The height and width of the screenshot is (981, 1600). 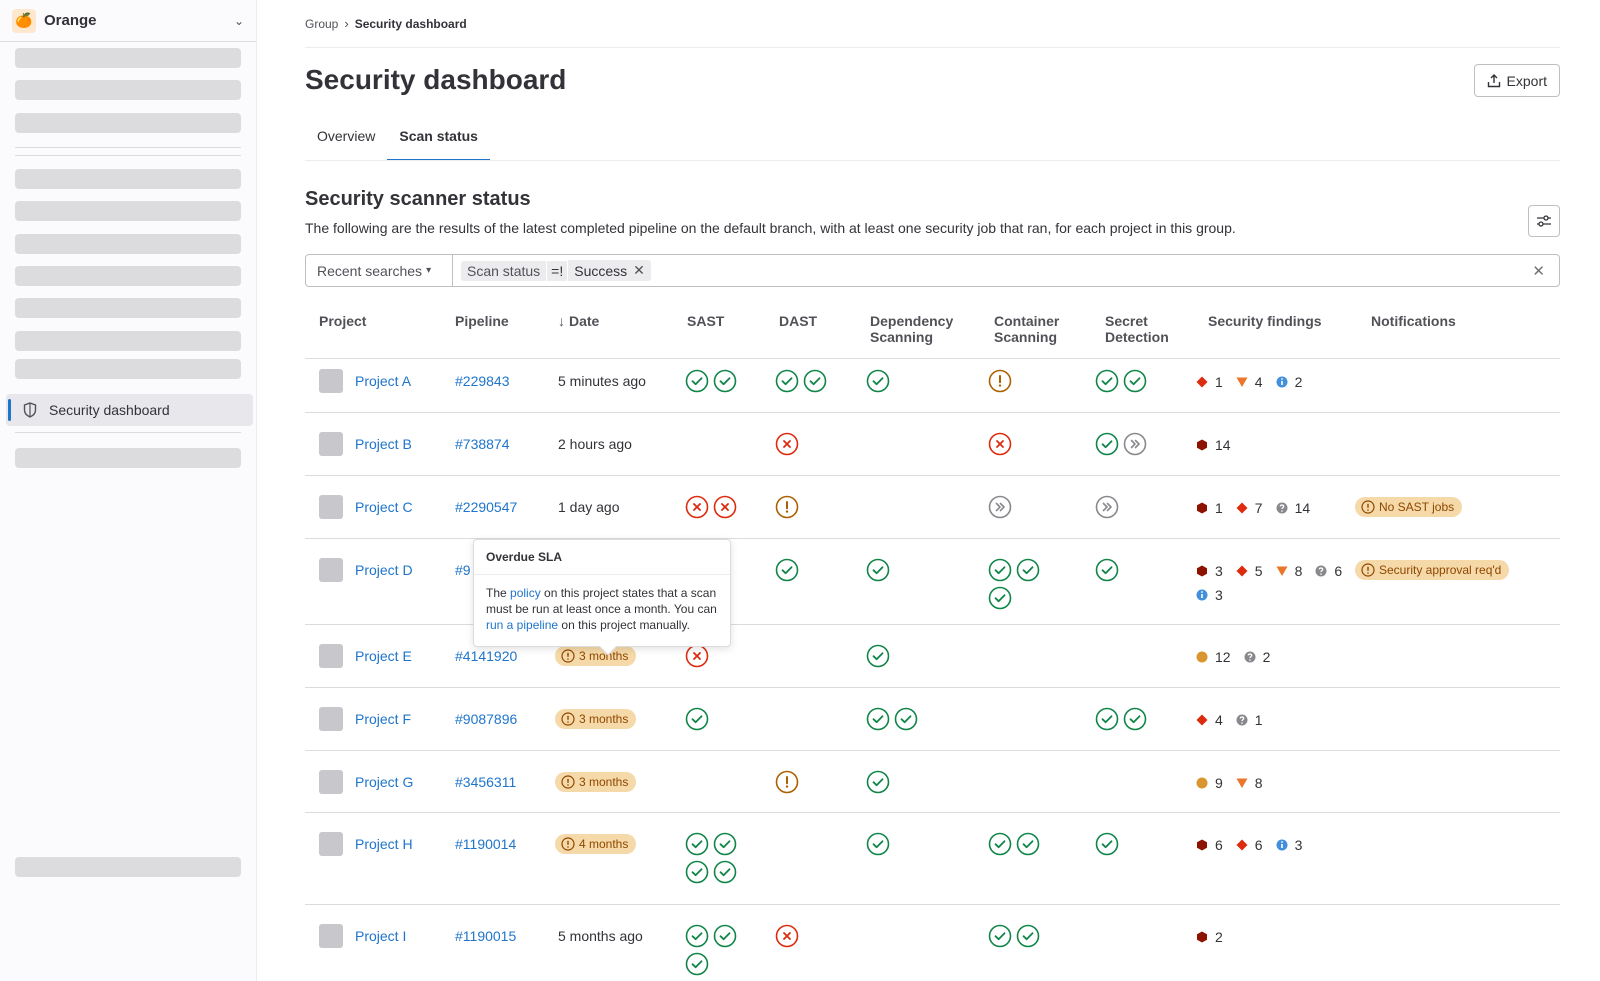 What do you see at coordinates (1209, 937) in the screenshot?
I see `finding-critical: 2` at bounding box center [1209, 937].